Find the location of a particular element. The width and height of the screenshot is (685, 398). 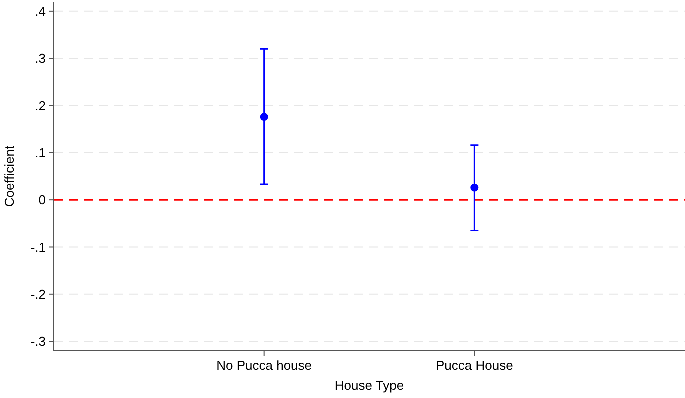

y-tick-label: .2 is located at coordinates (40, 106).